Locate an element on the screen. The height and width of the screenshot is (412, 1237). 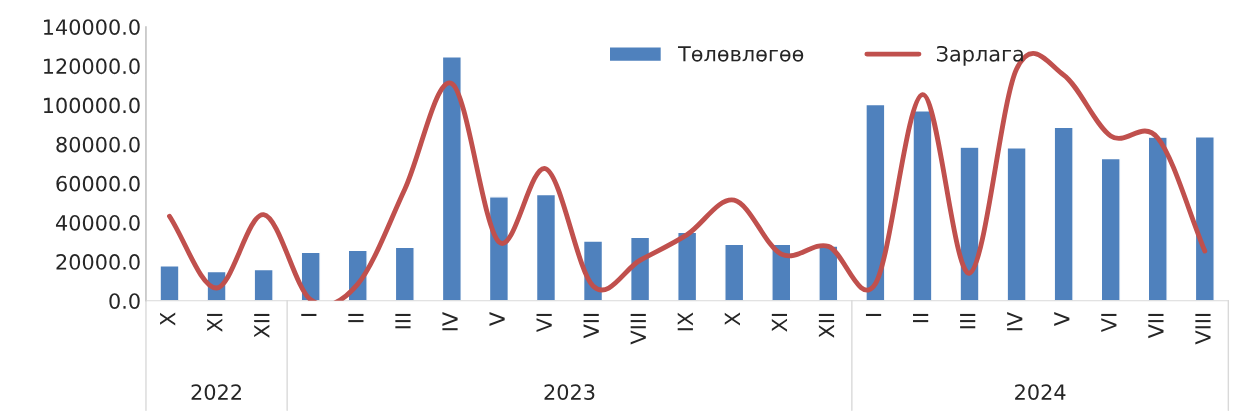
y-tick-label: 20000.0 is located at coordinates (98, 262).